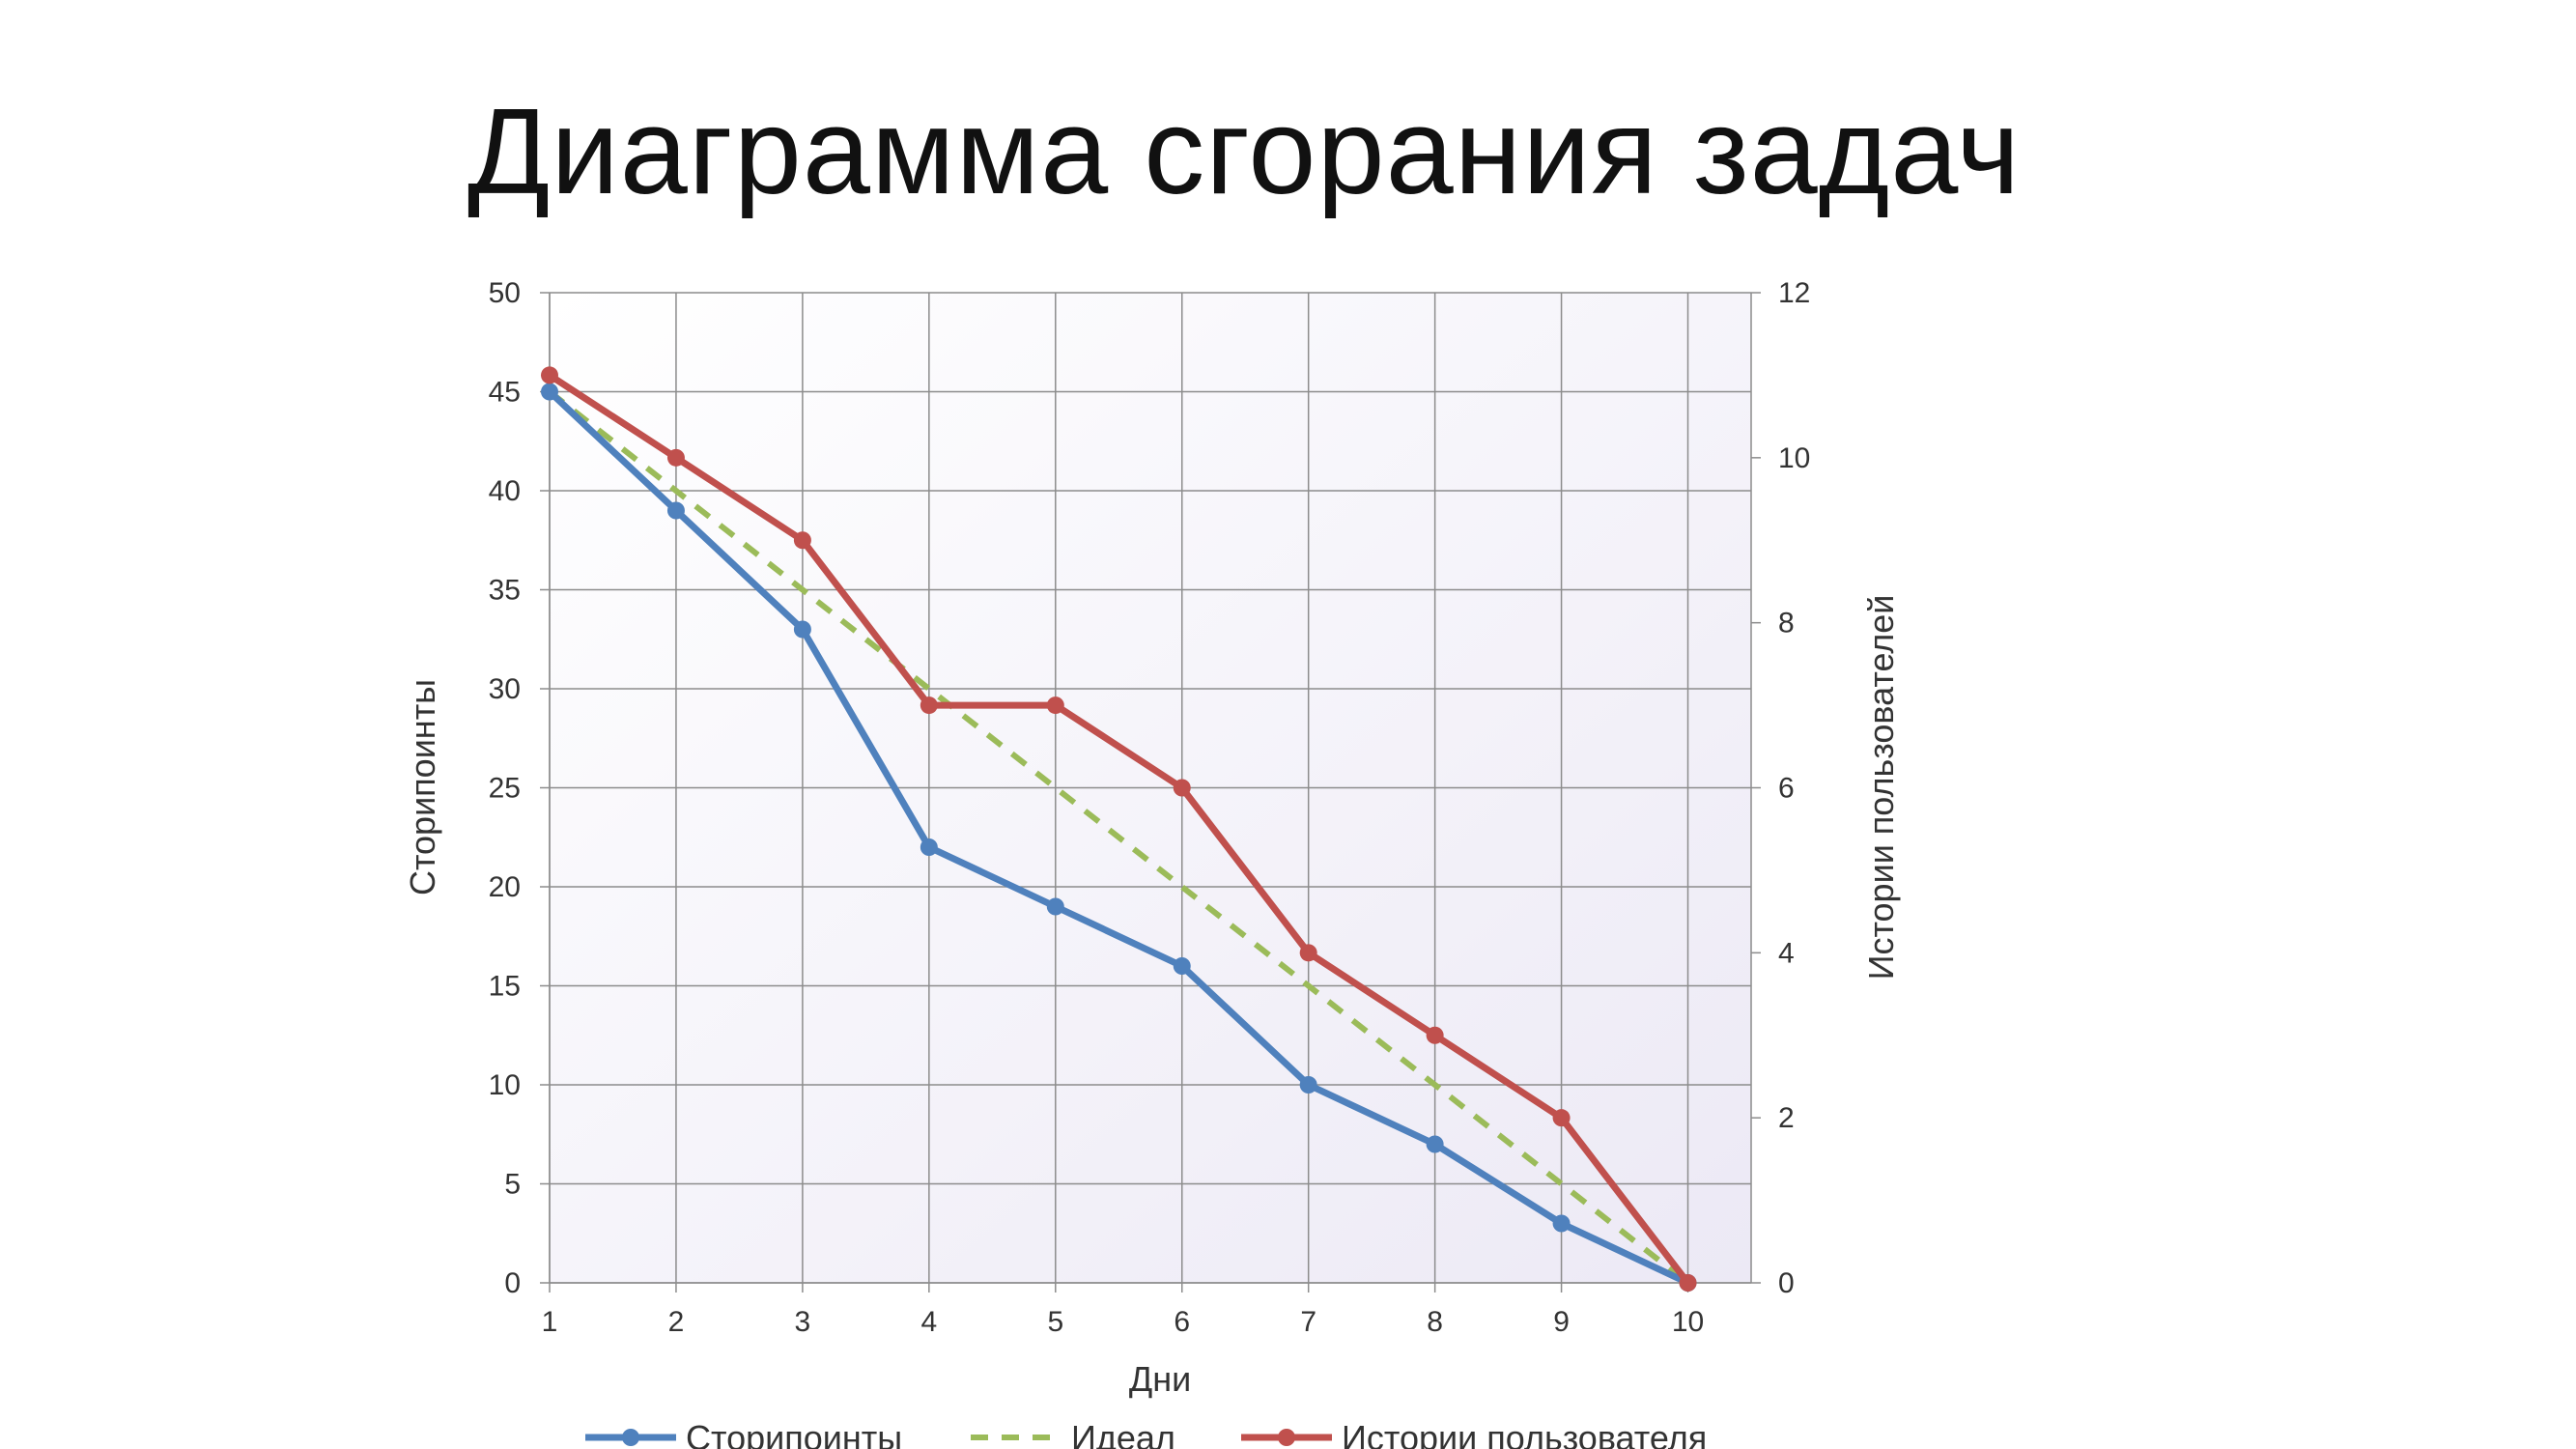  I want to click on legend: Сторипоинты Идеал Истории пользователя, so click(1146, 1433).